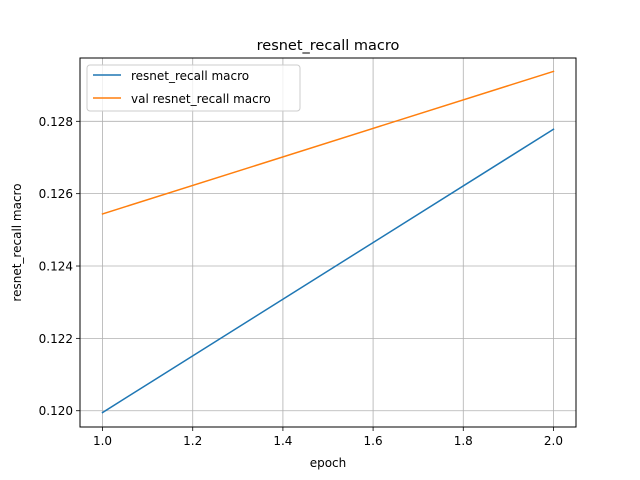 This screenshot has height=480, width=640. What do you see at coordinates (17, 242) in the screenshot?
I see `y-axis-label: resnet_recall macro` at bounding box center [17, 242].